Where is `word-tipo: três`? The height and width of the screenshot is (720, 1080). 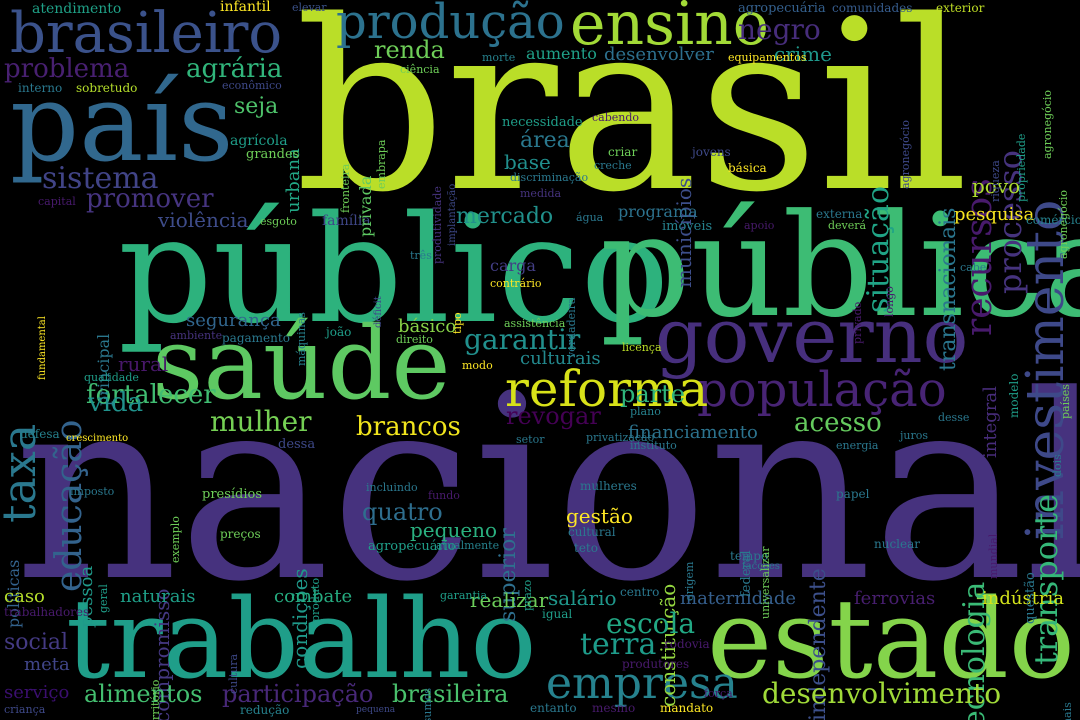 word-tipo: três is located at coordinates (421, 255).